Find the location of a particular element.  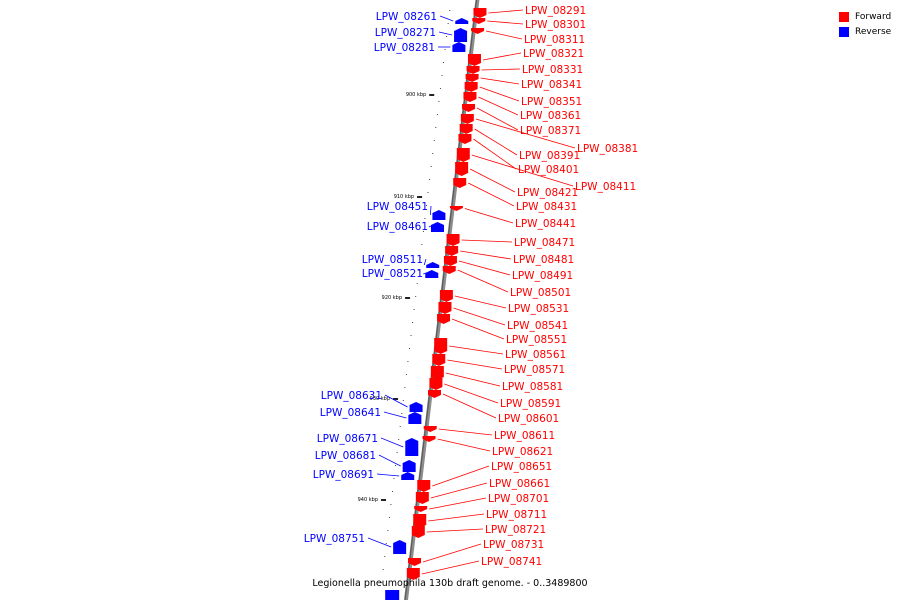

forward-gene-label: LPW_08471 is located at coordinates (544, 243).